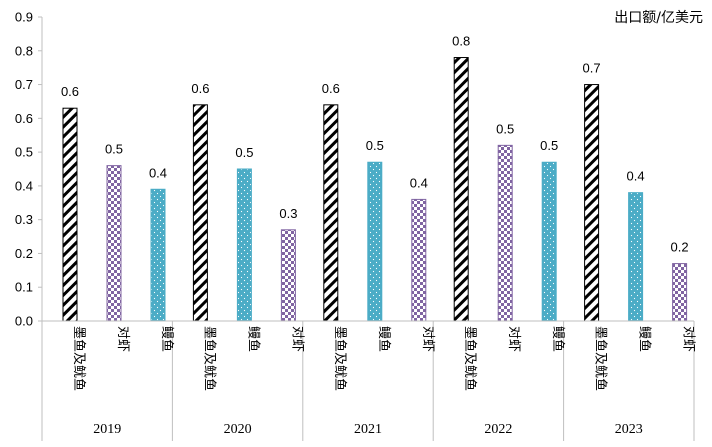 This screenshot has height=447, width=712. Describe the element at coordinates (29, 169) in the screenshot. I see `y-axis: 0.0 0.1 0.2 0.3 0.4 0.5 0.6 0.7 0.8 0.9` at that location.